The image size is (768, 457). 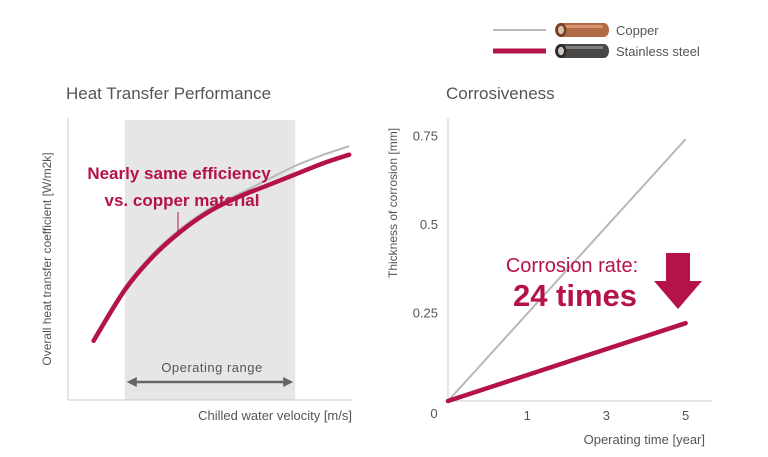 What do you see at coordinates (685, 415) in the screenshot?
I see `corrosion-x-tick-label: 5` at bounding box center [685, 415].